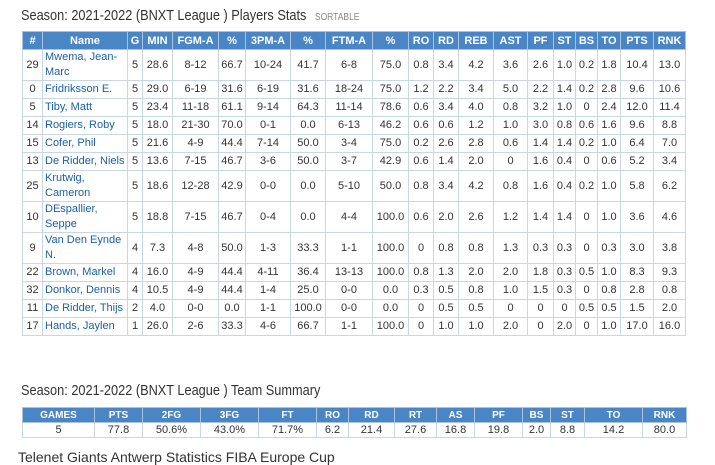  What do you see at coordinates (268, 326) in the screenshot?
I see `cell: 4-6` at bounding box center [268, 326].